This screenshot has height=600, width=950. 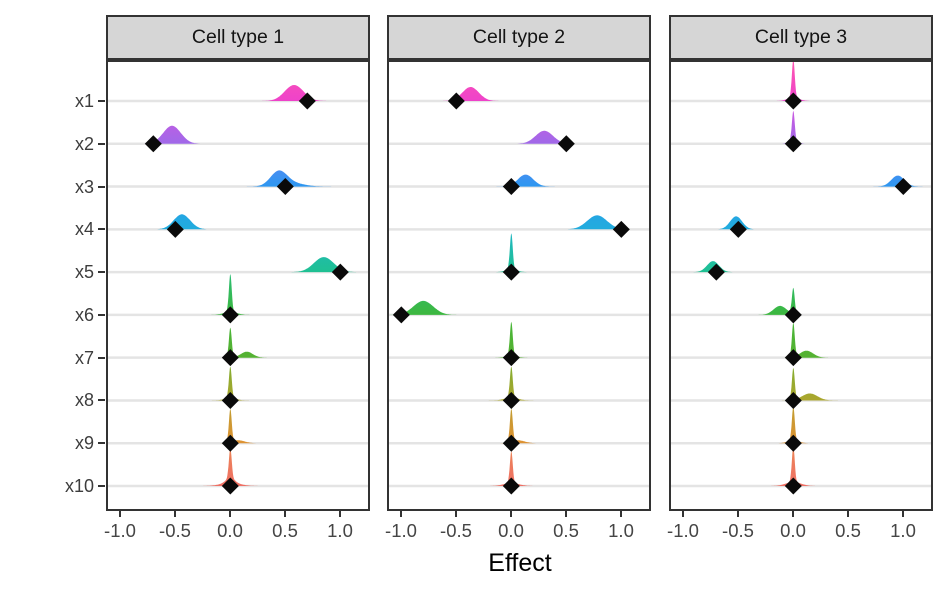 What do you see at coordinates (238, 265) in the screenshot?
I see `density-ridge-x5` at bounding box center [238, 265].